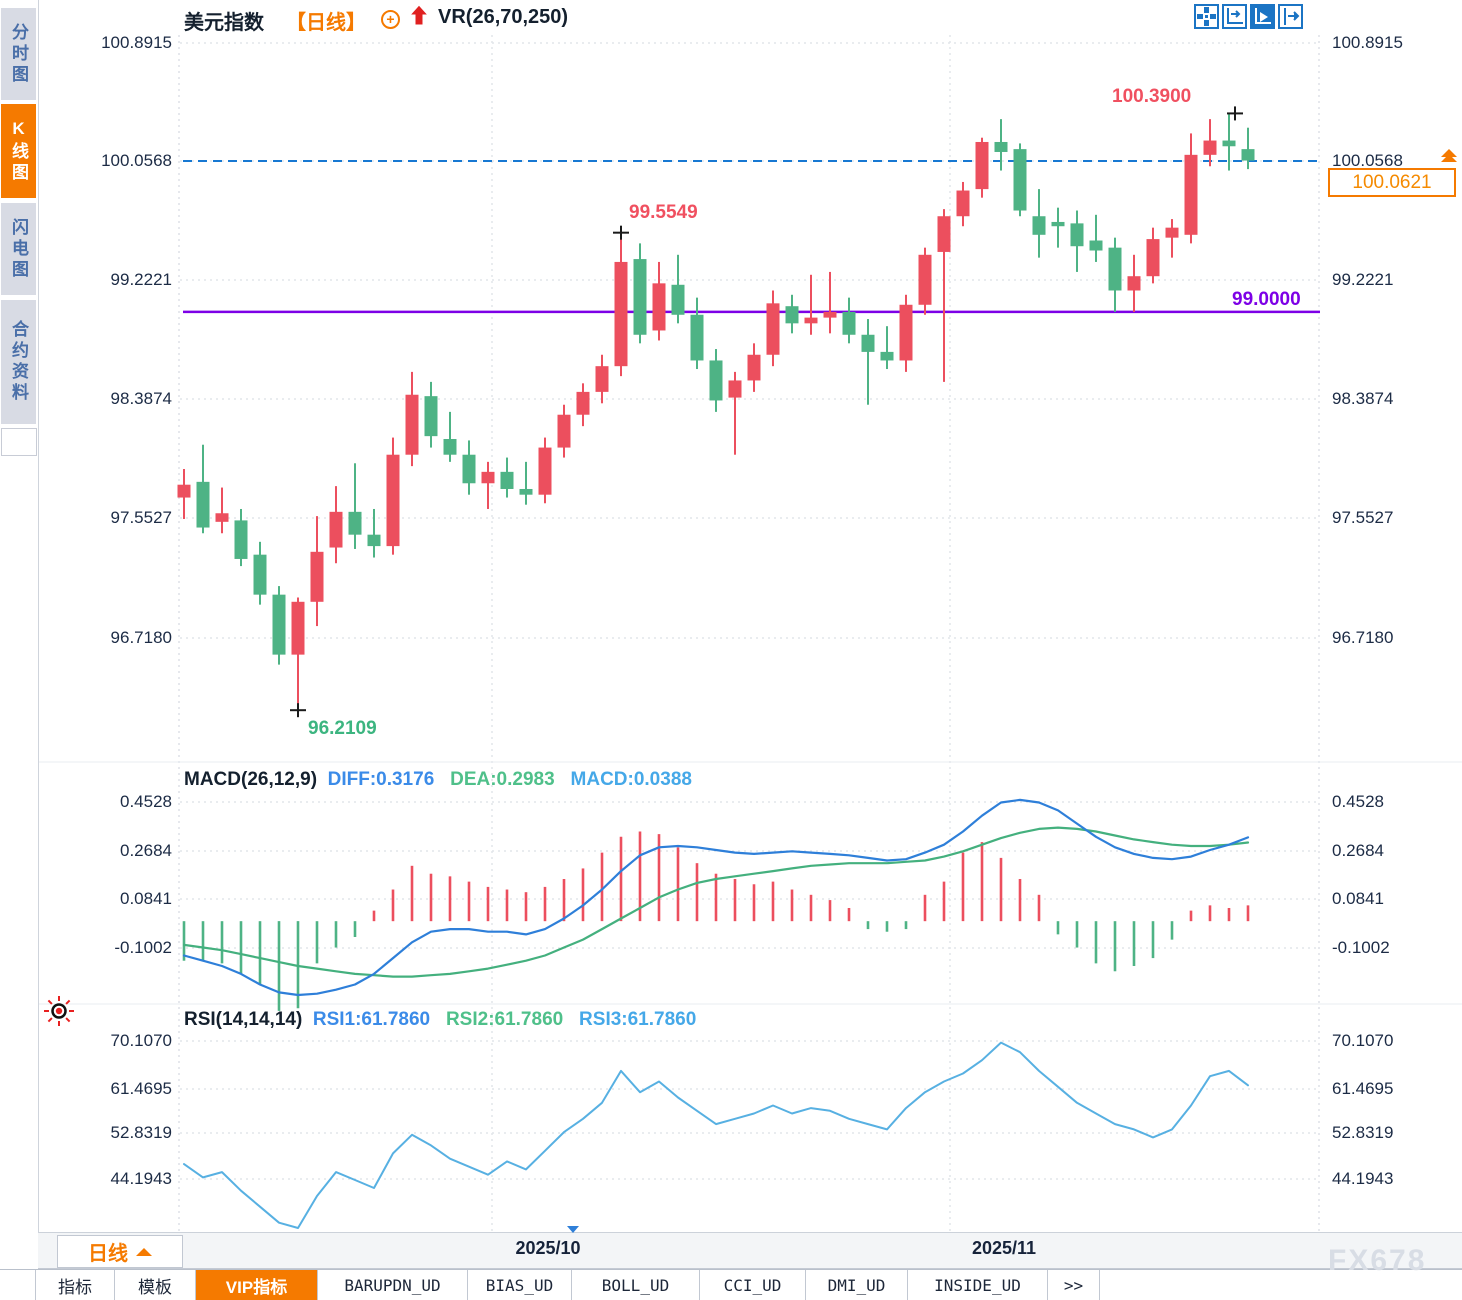 Image resolution: width=1462 pixels, height=1300 pixels. I want to click on sidebar-item-2: K线图, so click(18, 151).